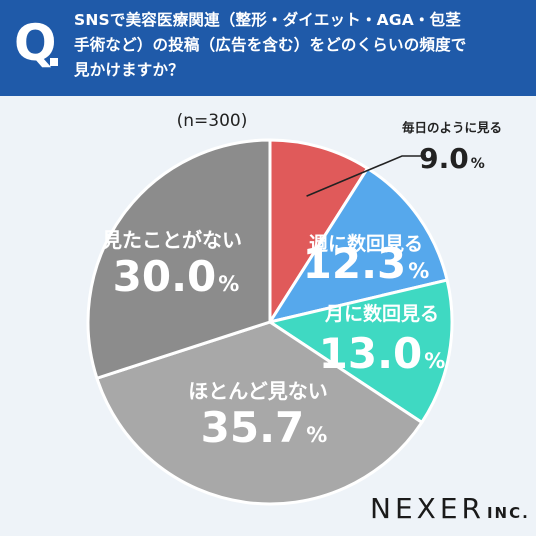 The image size is (536, 536). I want to click on q-dot, so click(54, 62).